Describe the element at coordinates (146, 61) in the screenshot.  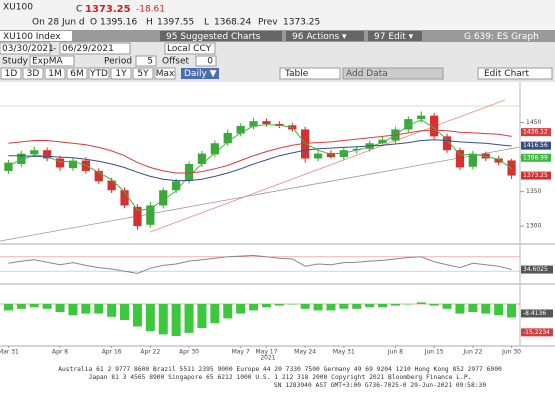
I see `period-box` at that location.